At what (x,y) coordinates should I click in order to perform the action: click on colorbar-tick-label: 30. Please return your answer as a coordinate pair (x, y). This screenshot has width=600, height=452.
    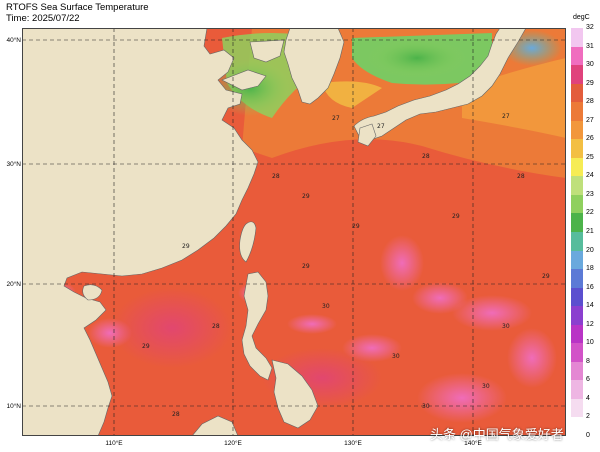
    Looking at the image, I should click on (590, 65).